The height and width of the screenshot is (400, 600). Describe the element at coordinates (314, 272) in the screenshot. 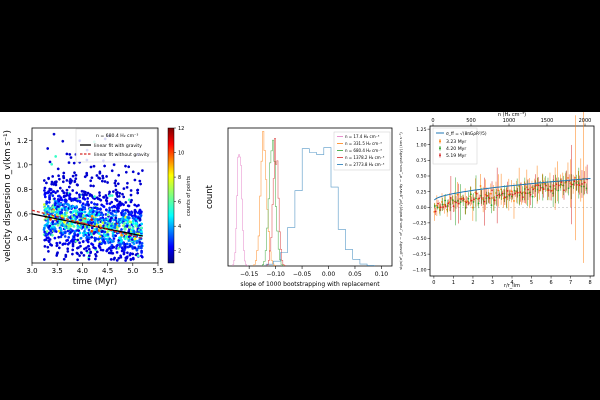

I see `middle-x-ticks: −0.15 −0.10 −0.05 0.00 0.05 0.10` at that location.